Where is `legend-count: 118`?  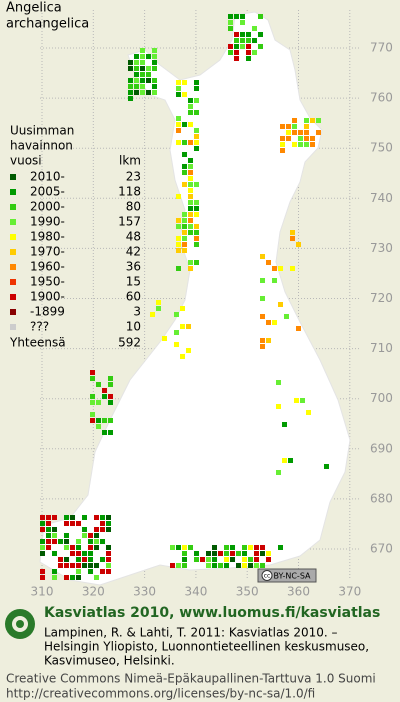
legend-count: 118 is located at coordinates (129, 192).